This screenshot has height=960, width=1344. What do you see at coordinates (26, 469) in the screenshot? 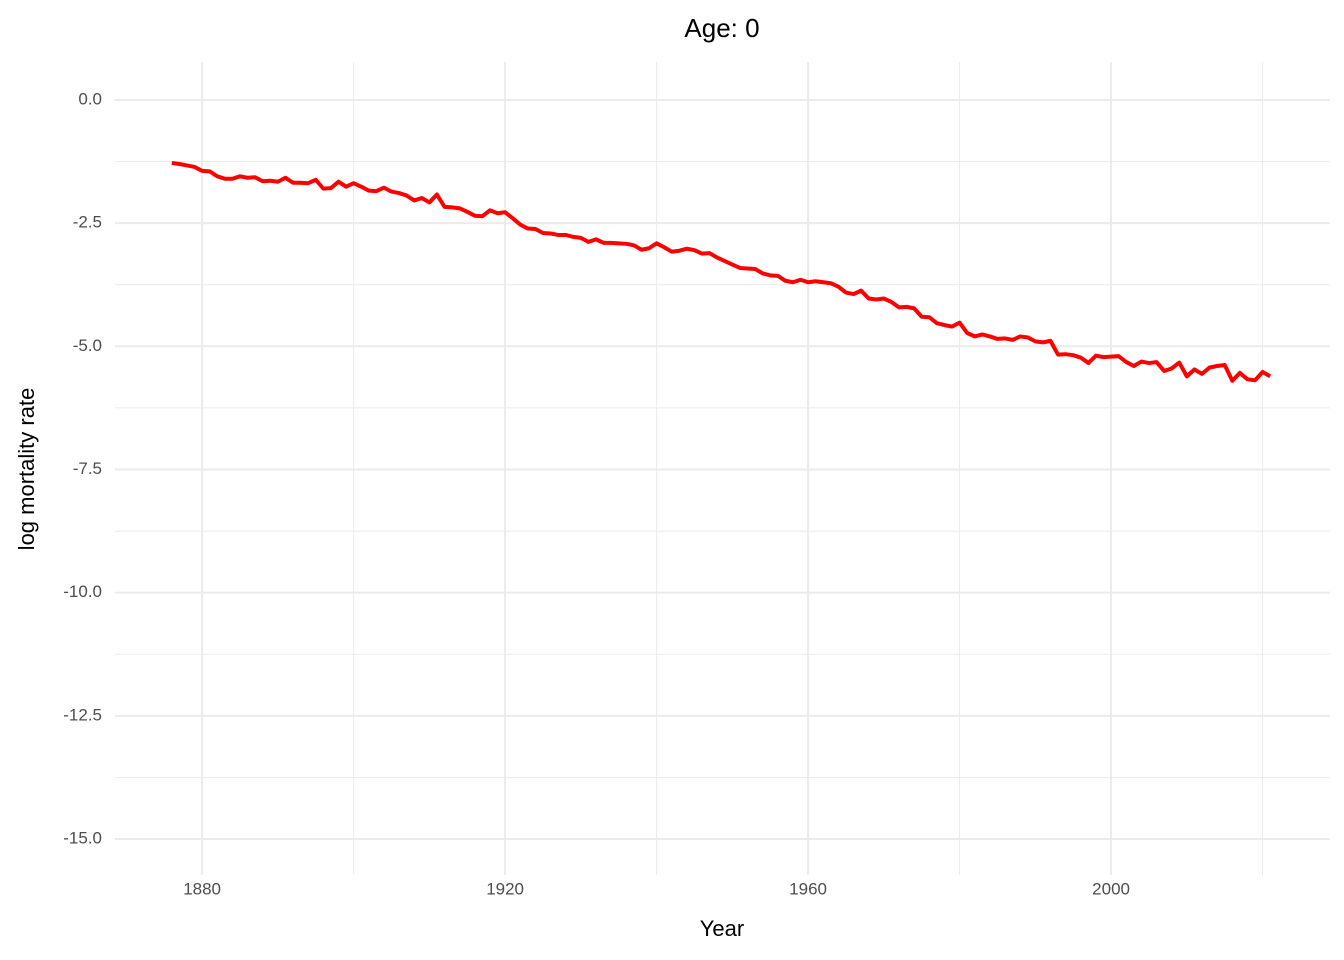
I see `y-axis-title: log mortality rate` at bounding box center [26, 469].